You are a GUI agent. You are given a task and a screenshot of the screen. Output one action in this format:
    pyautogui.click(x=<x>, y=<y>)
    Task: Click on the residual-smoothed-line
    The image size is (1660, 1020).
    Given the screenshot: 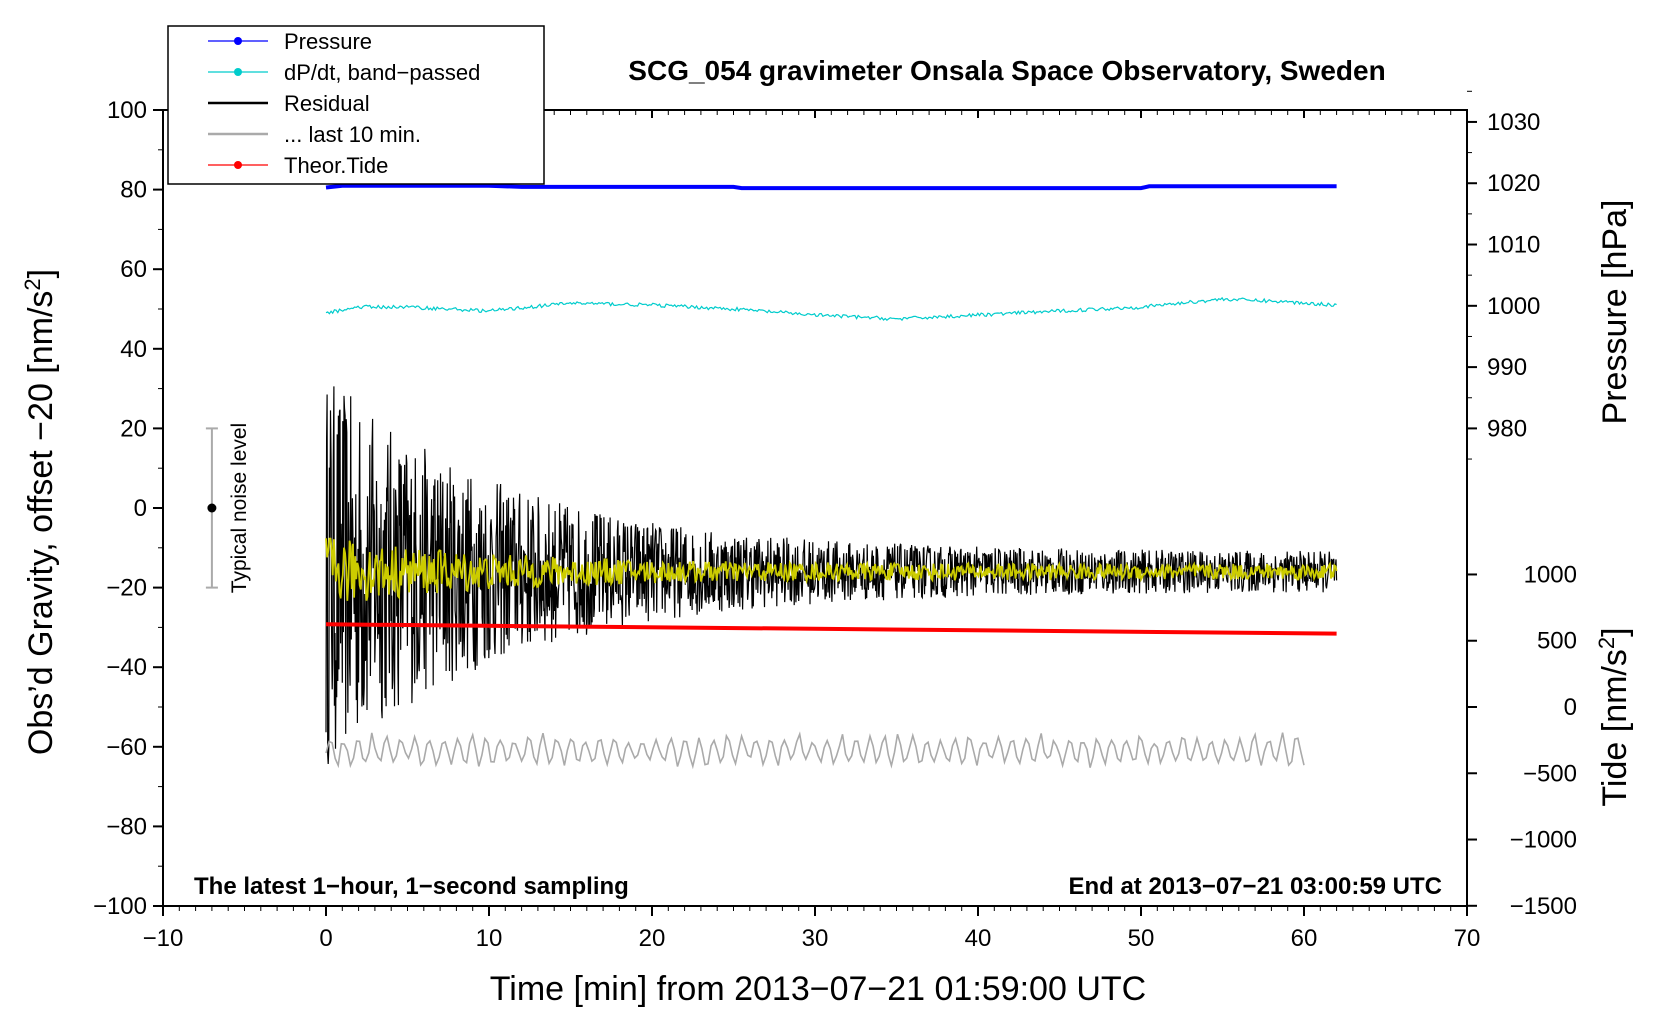 What is the action you would take?
    pyautogui.click(x=831, y=569)
    